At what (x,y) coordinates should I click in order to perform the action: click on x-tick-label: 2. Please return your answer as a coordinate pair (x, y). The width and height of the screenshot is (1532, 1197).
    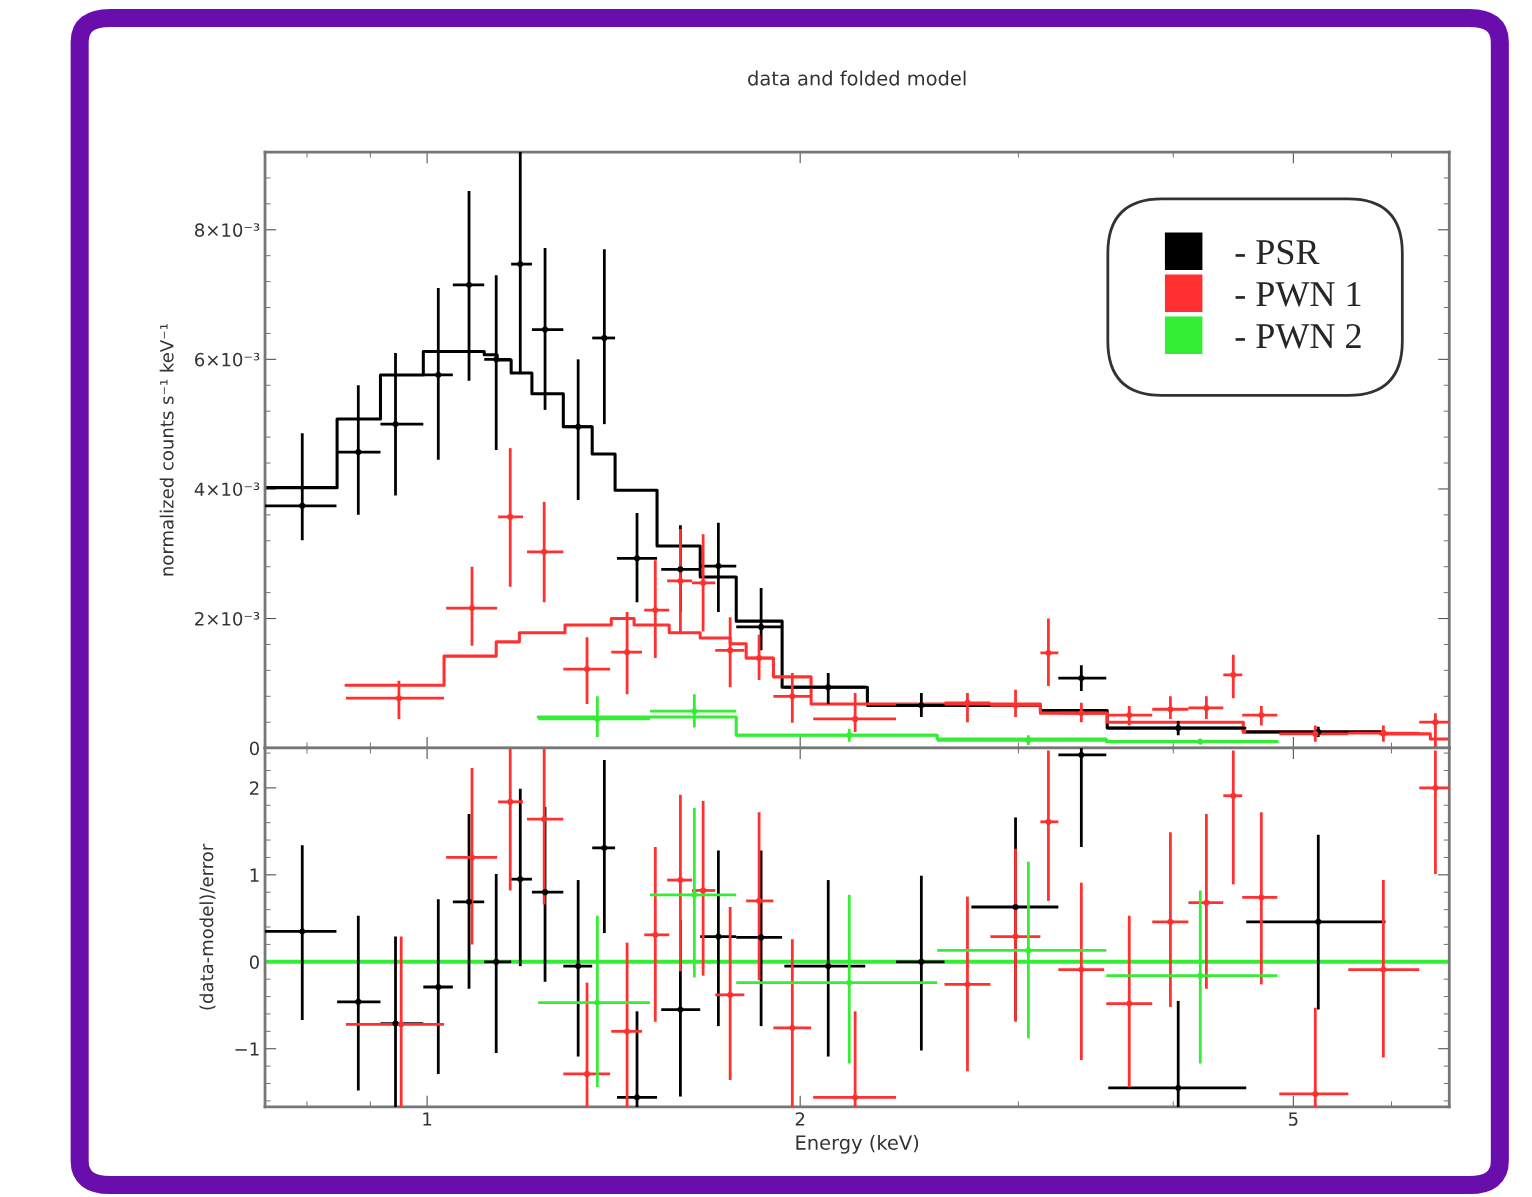
    Looking at the image, I should click on (800, 1119).